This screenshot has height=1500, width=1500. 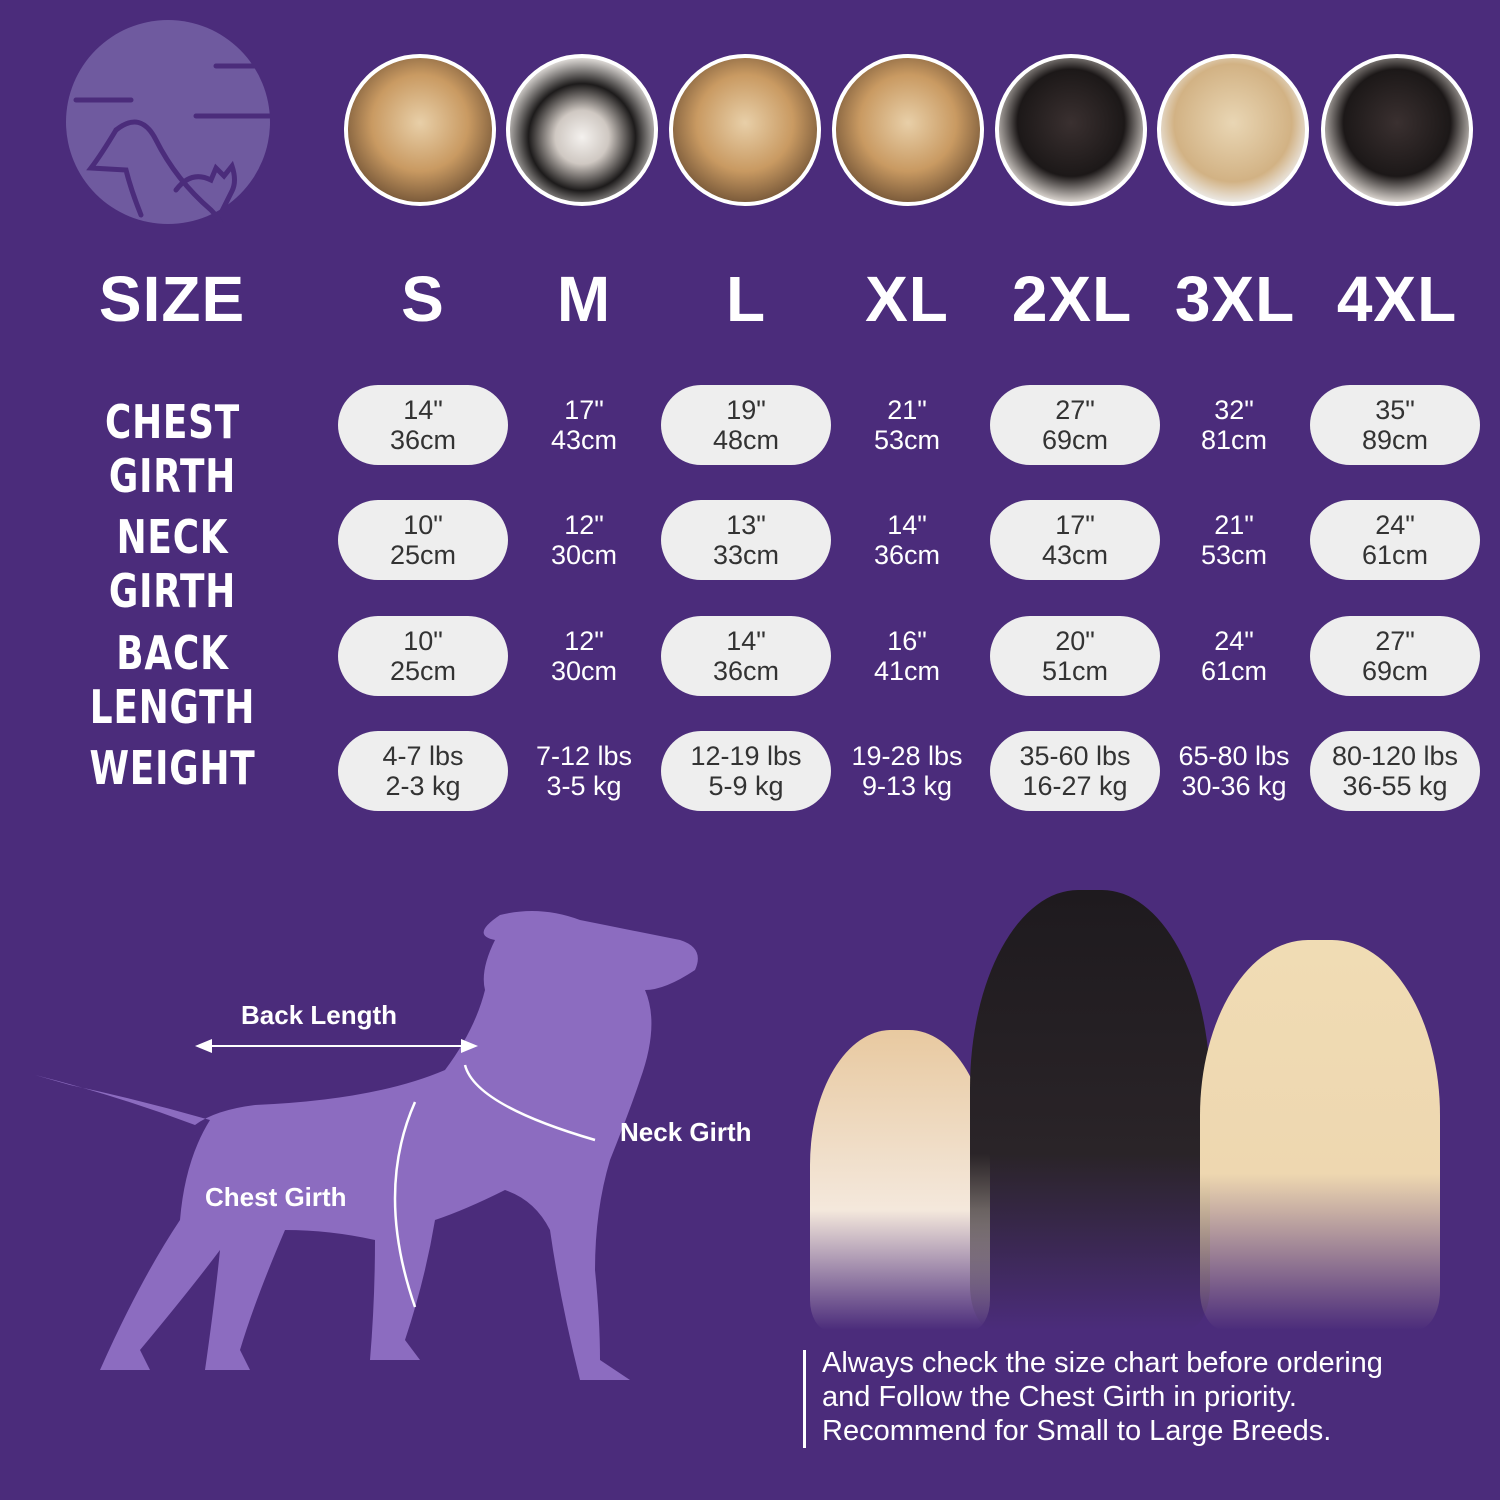 I want to click on cell-l: 19" 48cm, so click(x=746, y=425).